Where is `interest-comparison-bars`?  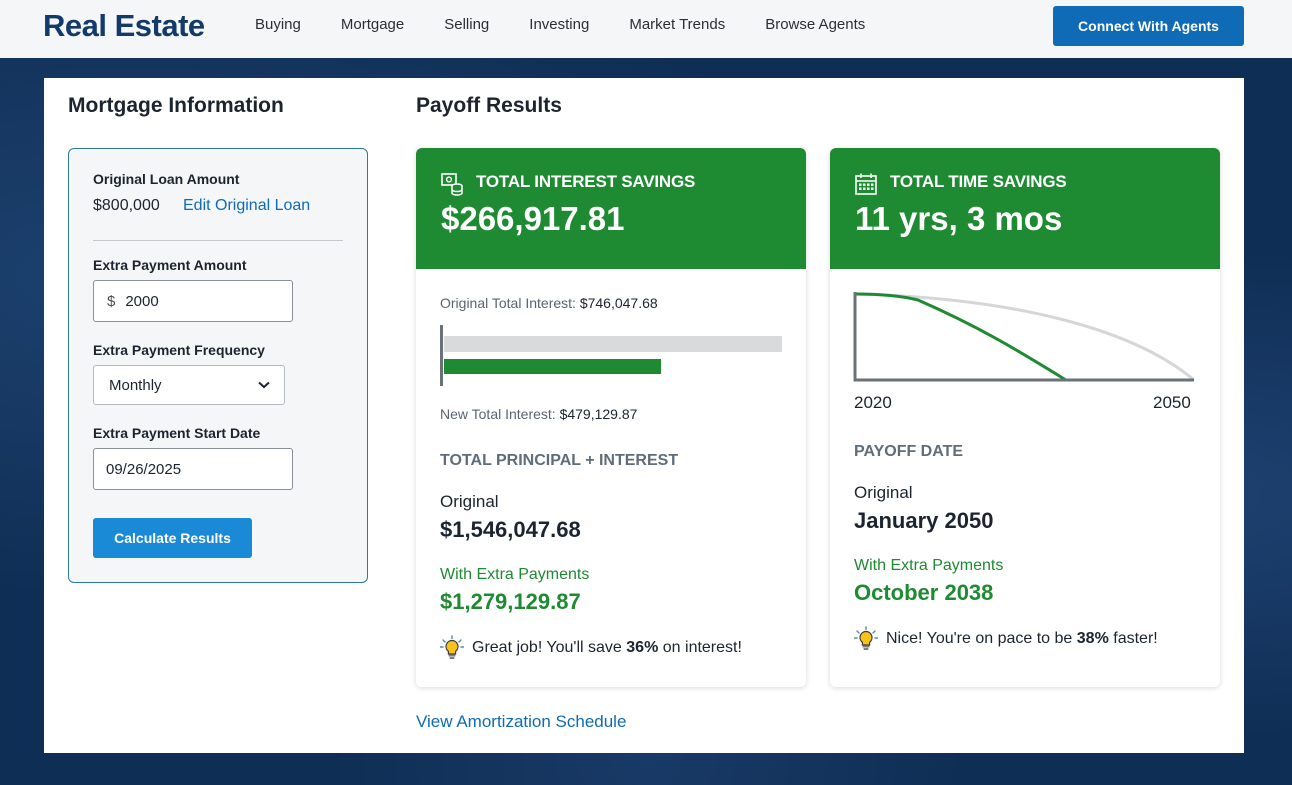
interest-comparison-bars is located at coordinates (611, 355).